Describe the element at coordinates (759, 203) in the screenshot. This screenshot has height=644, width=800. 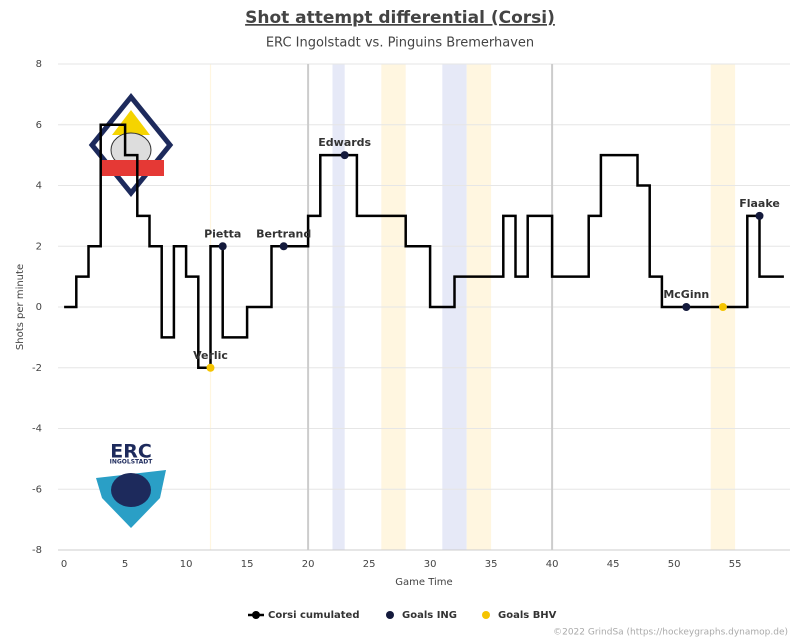
I see `goal-label: Flaake` at that location.